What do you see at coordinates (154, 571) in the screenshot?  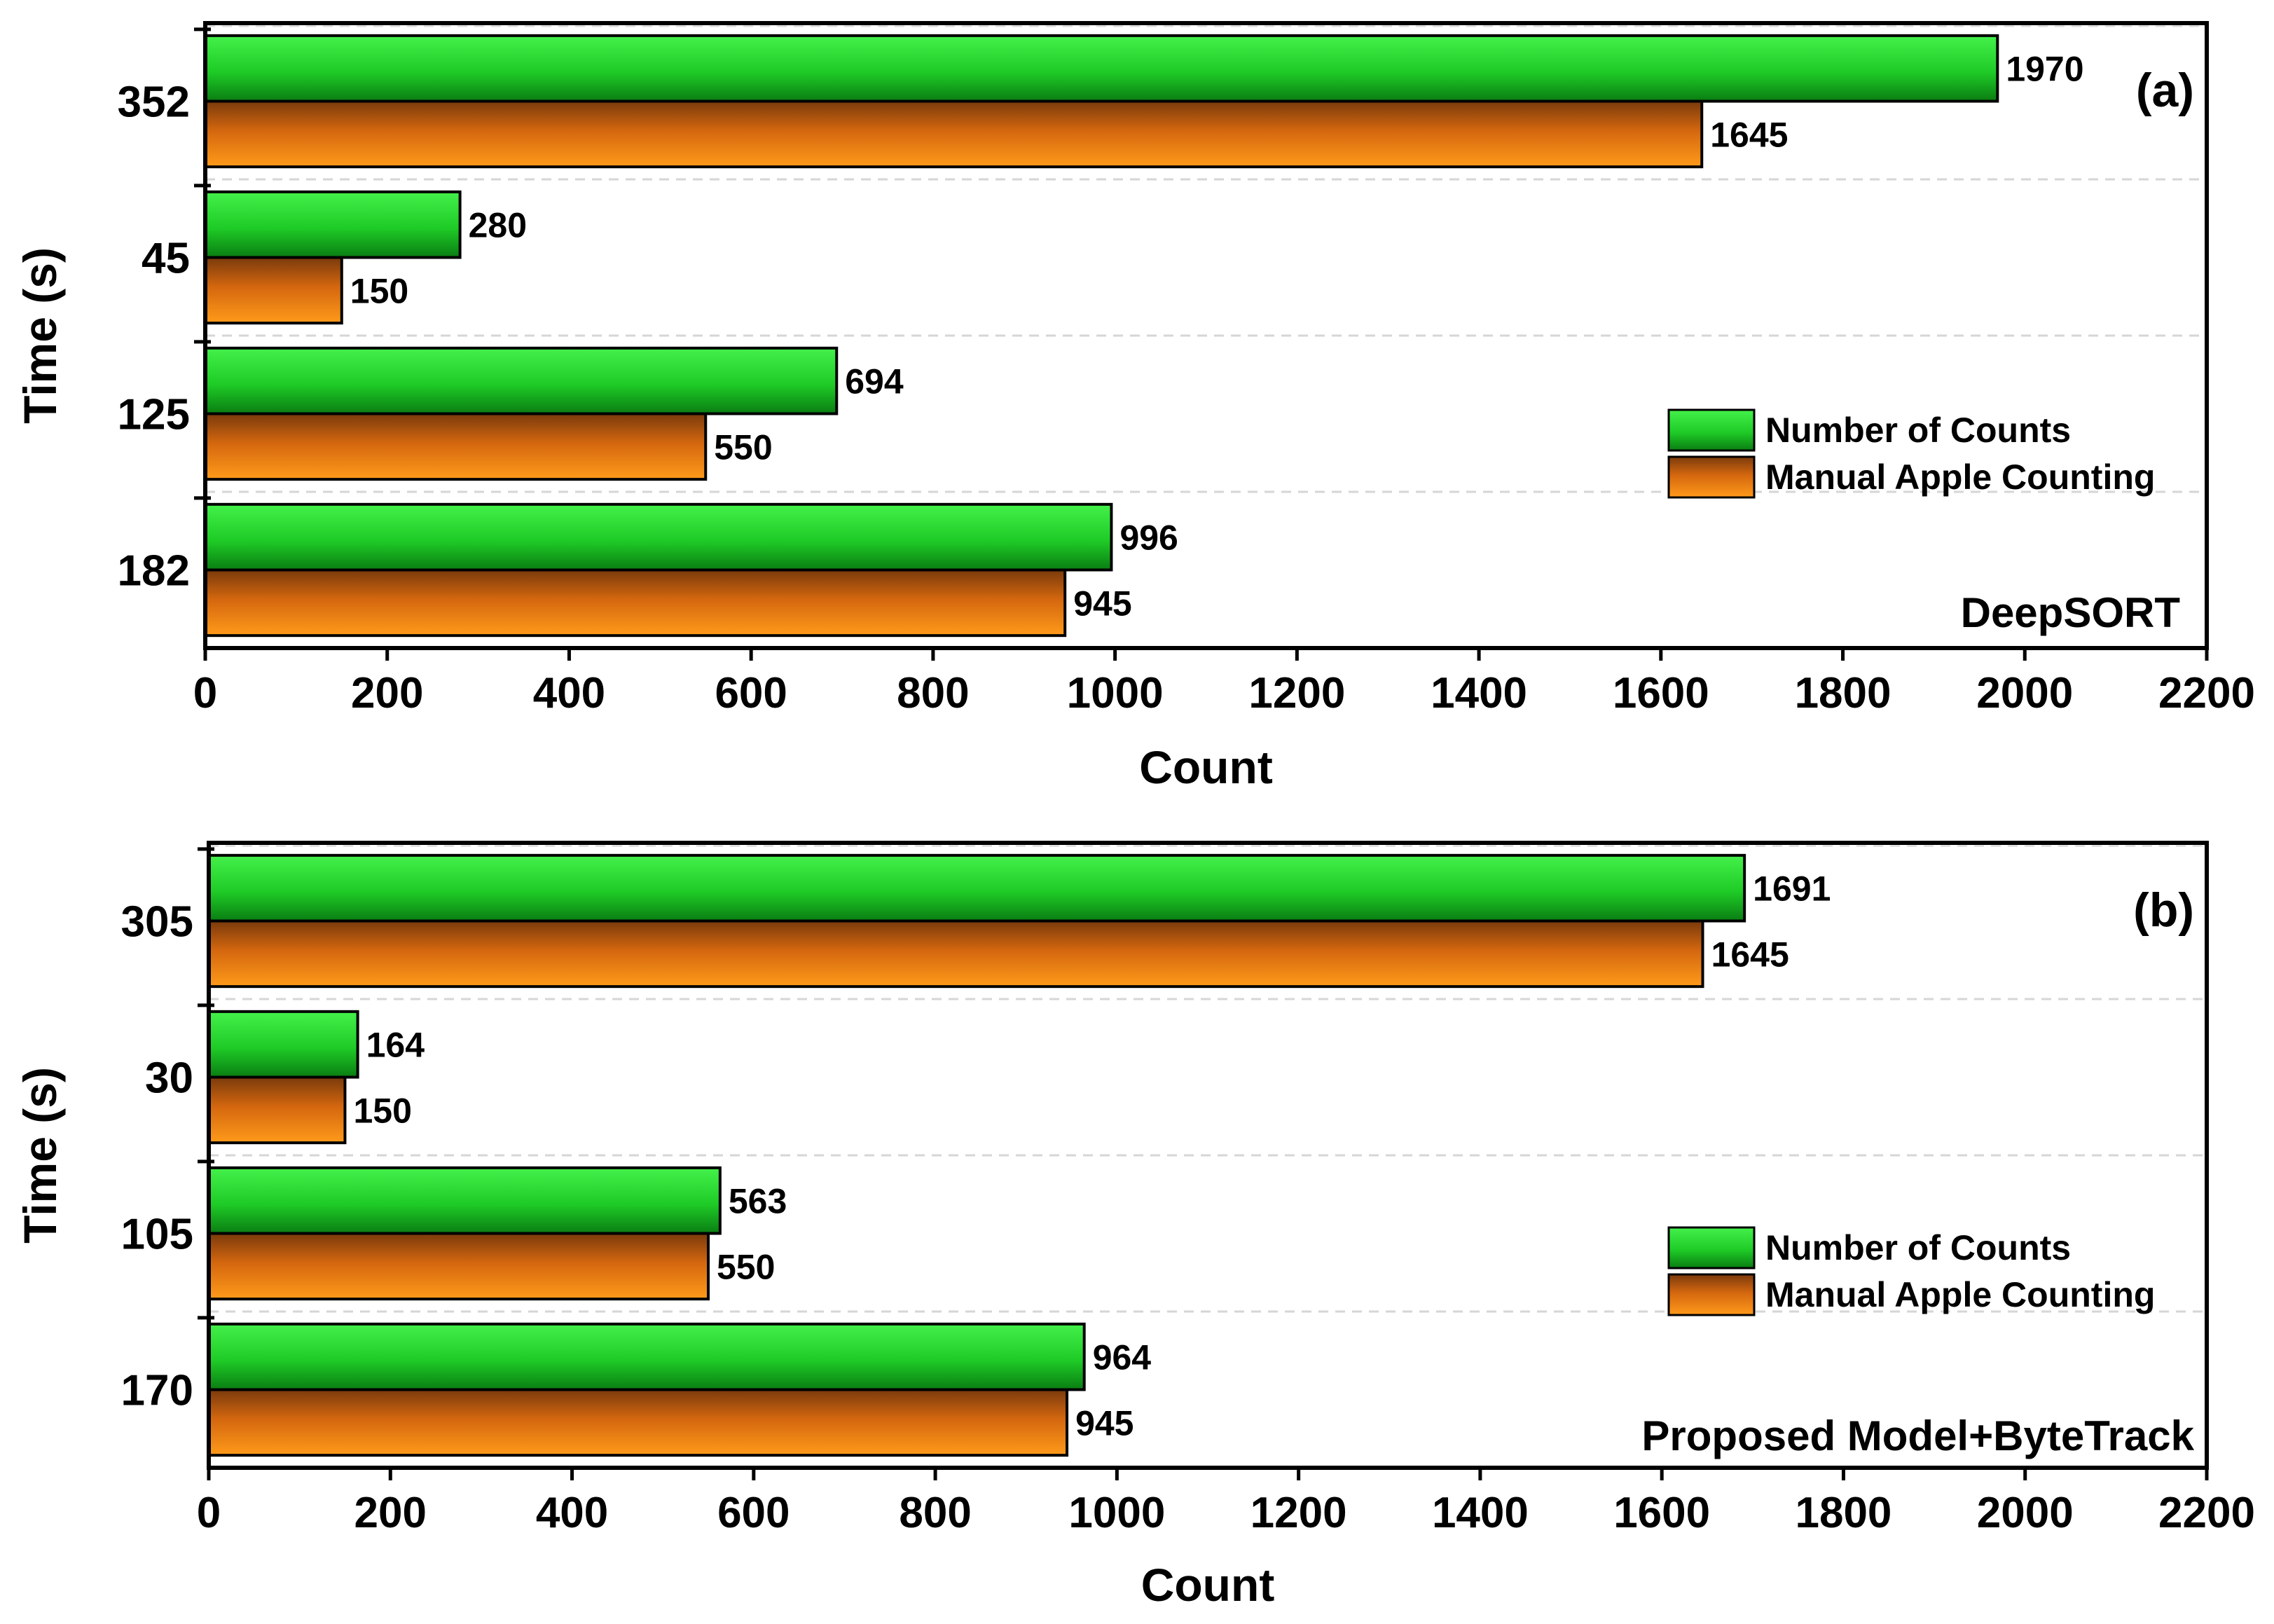 I see `category-label: 182` at bounding box center [154, 571].